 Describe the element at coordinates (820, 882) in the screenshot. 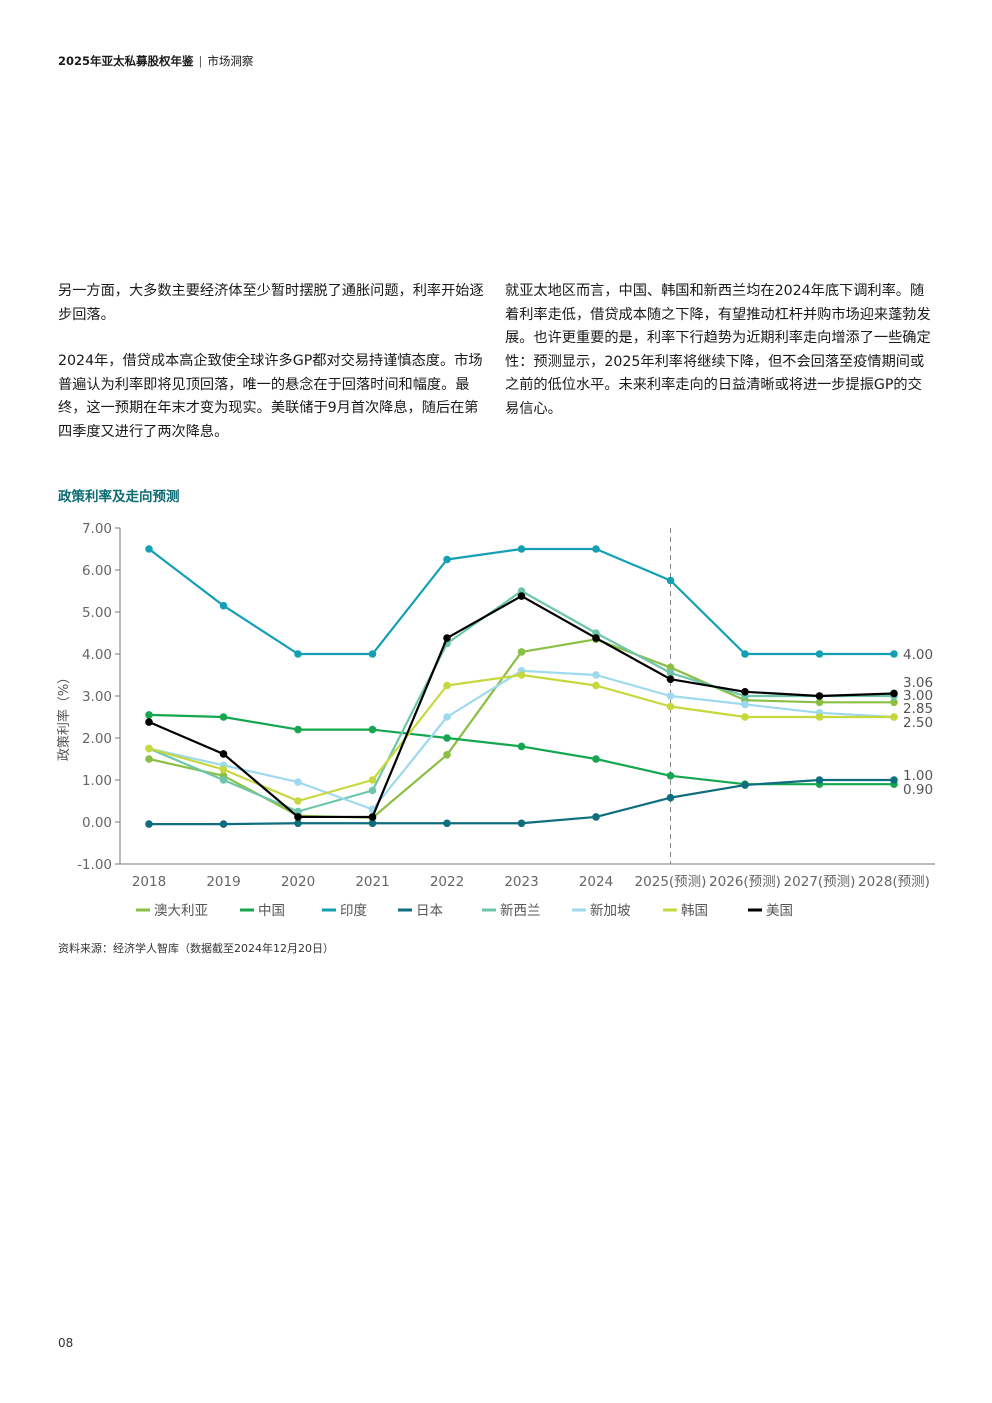

I see `x-tick-label: 2027(预测)` at that location.